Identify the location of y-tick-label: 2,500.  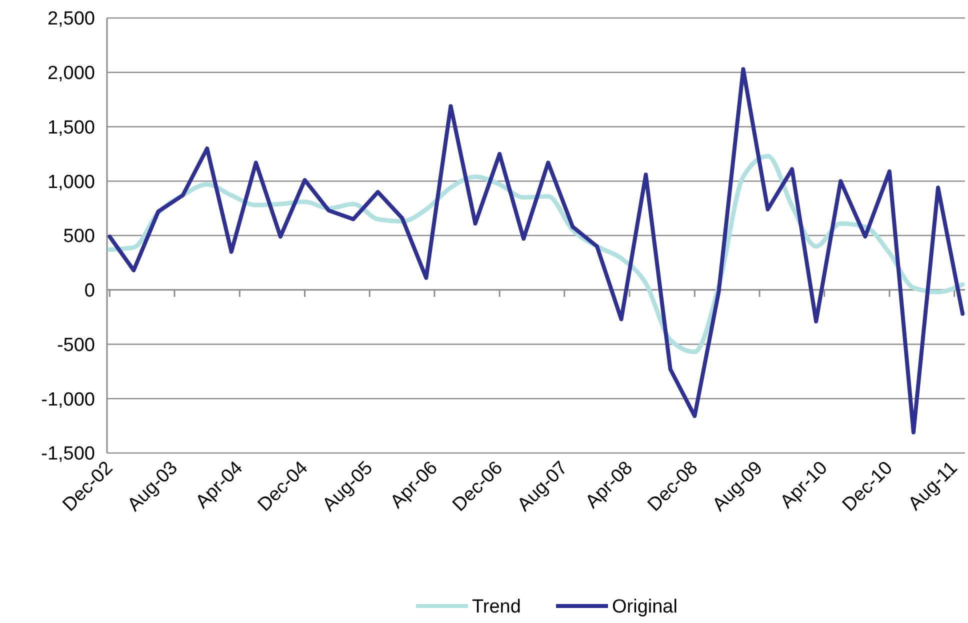
(71, 19).